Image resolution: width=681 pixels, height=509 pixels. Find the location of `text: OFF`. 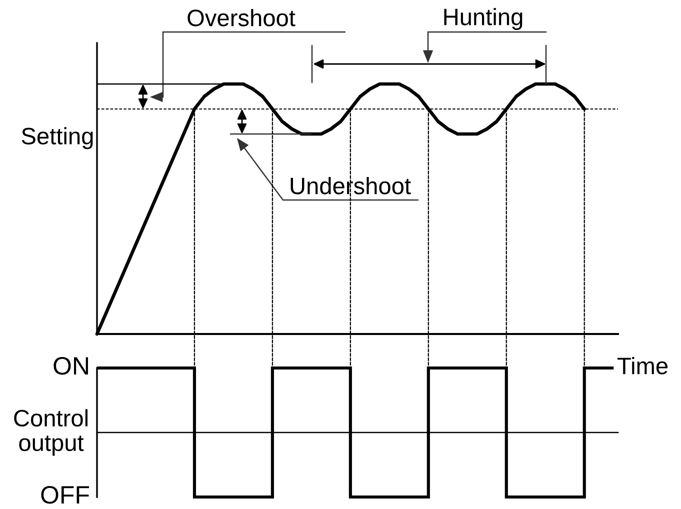

text: OFF is located at coordinates (65, 495).